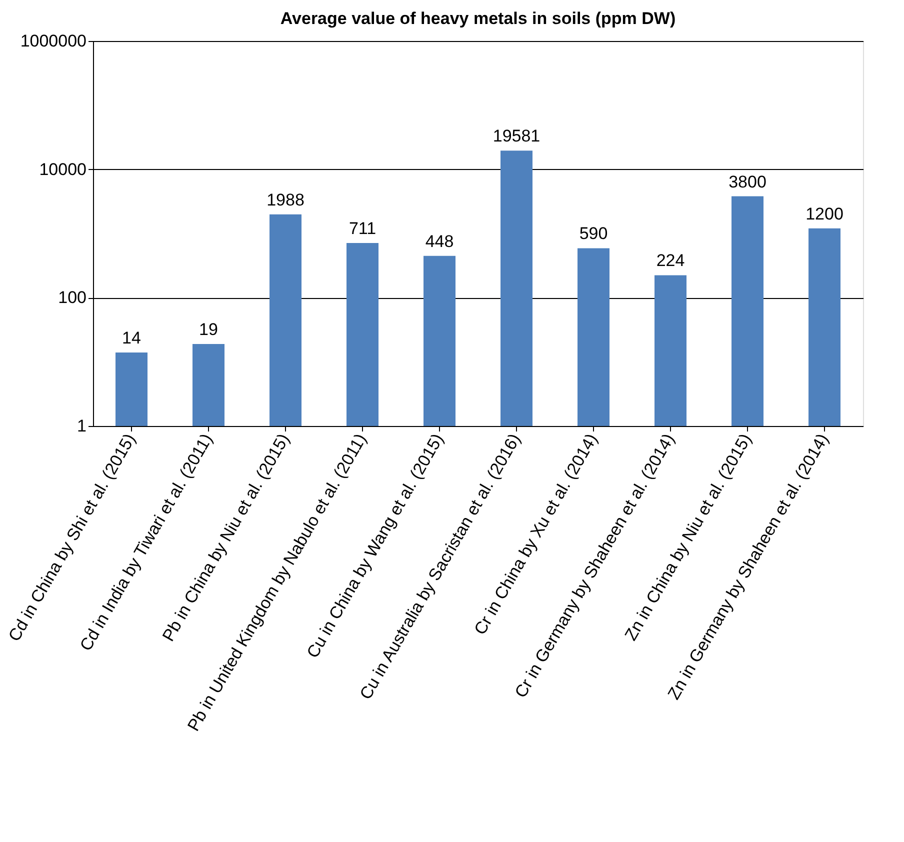 This screenshot has height=842, width=904. What do you see at coordinates (478, 18) in the screenshot?
I see `chart-title: Average value of heavy metals in soils (ppm DW)` at bounding box center [478, 18].